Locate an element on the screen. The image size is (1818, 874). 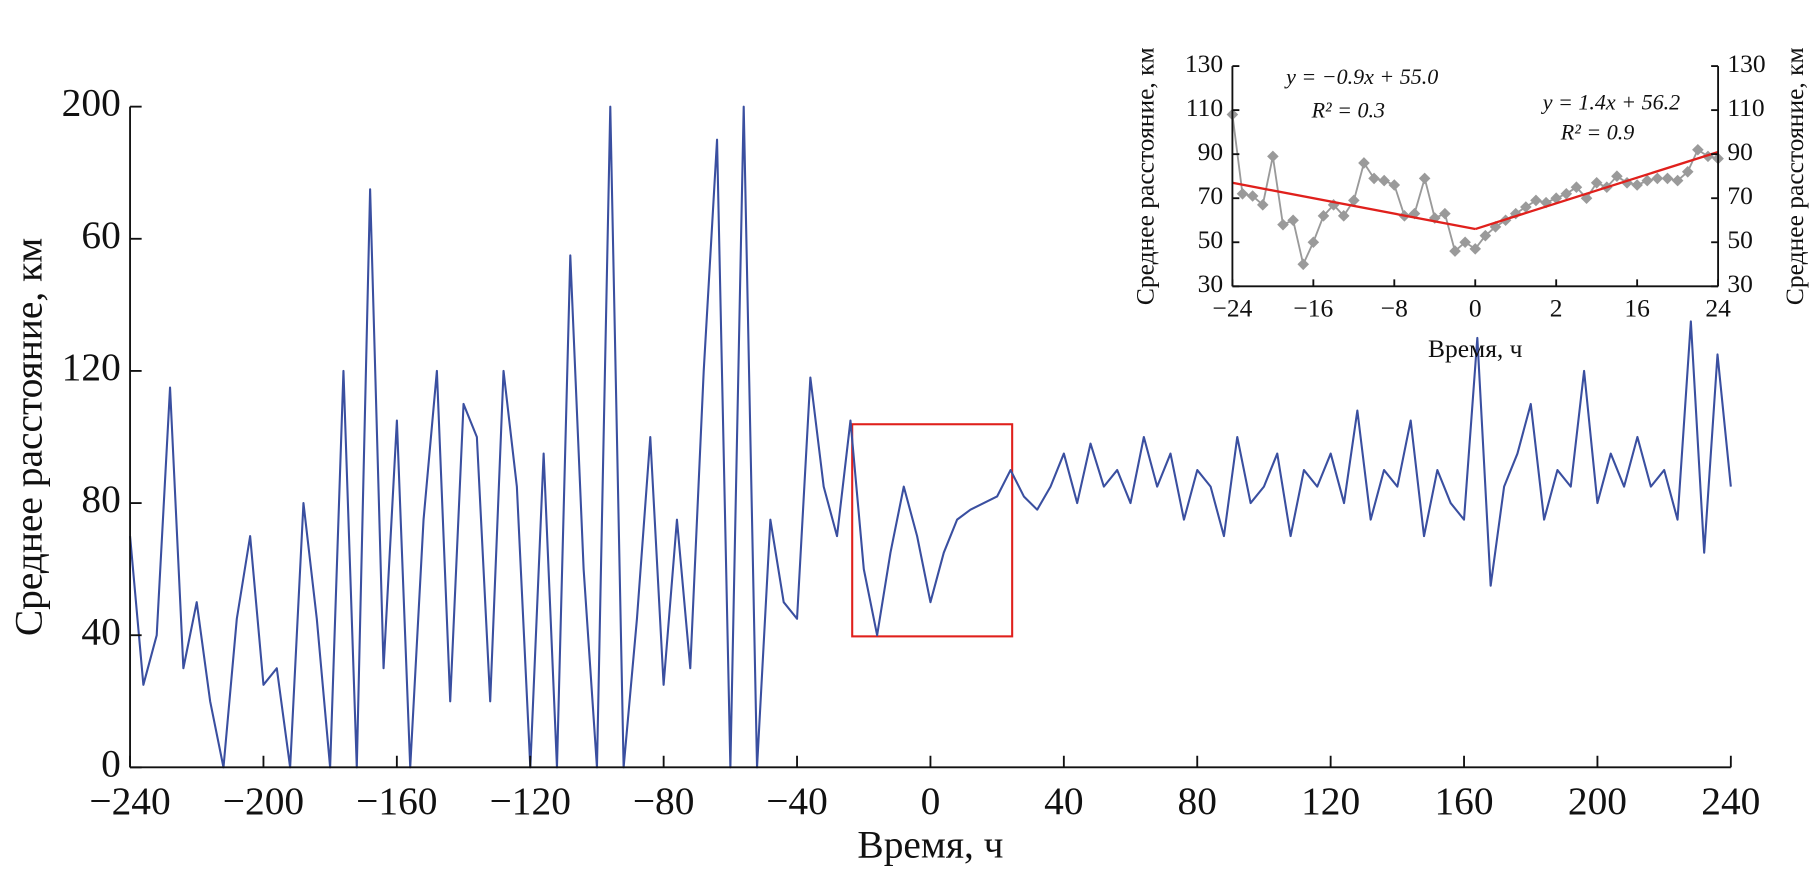
x-tick-label: −8 is located at coordinates (1394, 307).